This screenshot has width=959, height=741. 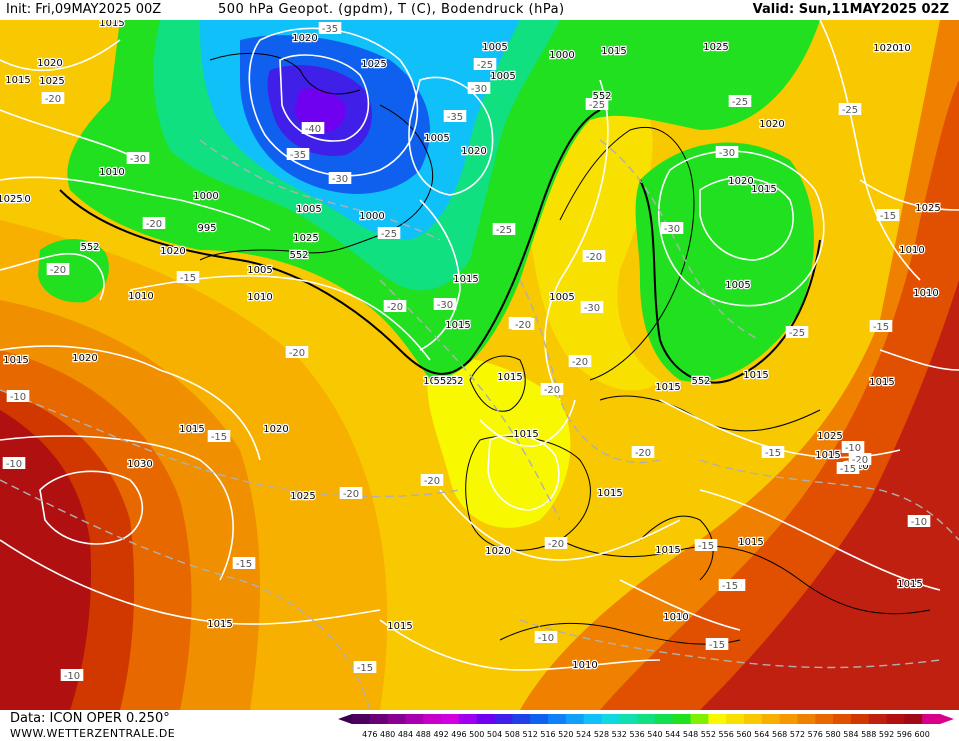 What do you see at coordinates (850, 734) in the screenshot?
I see `legend-value: 584` at bounding box center [850, 734].